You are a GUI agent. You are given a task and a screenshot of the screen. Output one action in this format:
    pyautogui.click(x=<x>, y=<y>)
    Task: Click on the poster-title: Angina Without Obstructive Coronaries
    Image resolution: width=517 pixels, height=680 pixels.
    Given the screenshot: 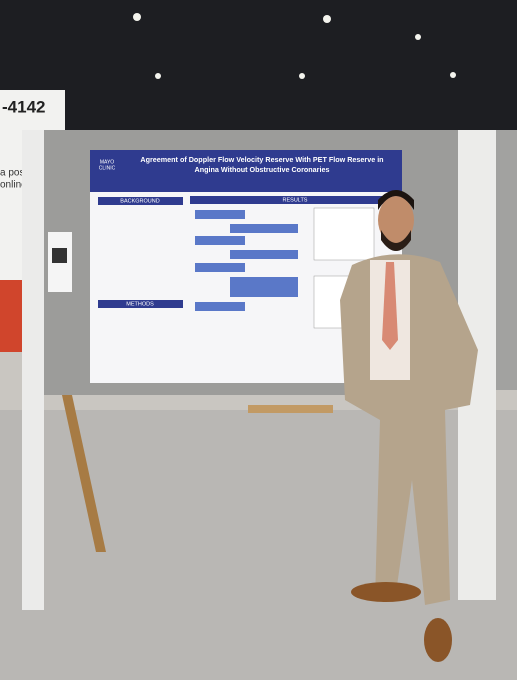 What is the action you would take?
    pyautogui.click(x=262, y=169)
    